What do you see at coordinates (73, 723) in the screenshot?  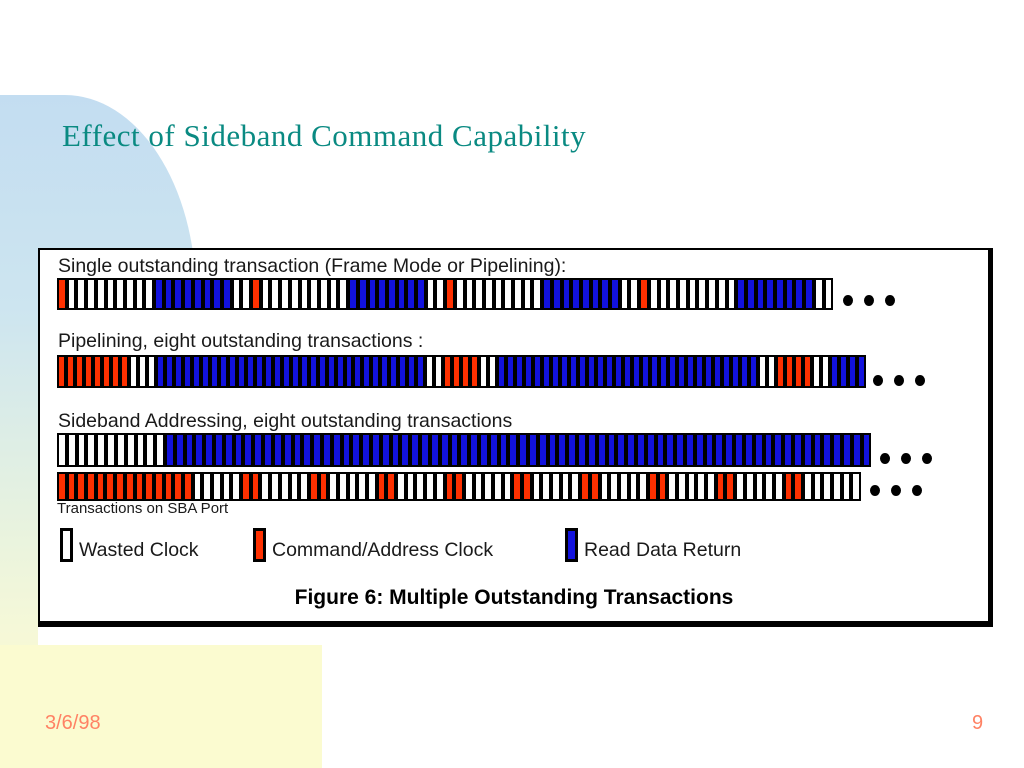 I see `footer-date: 3/6/98` at bounding box center [73, 723].